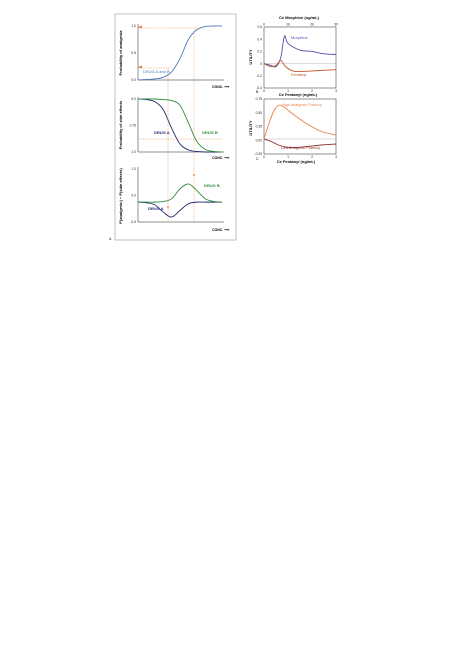  What do you see at coordinates (300, 148) in the screenshot?
I see `c-legend-low: Low Analgesic Potency` at bounding box center [300, 148].